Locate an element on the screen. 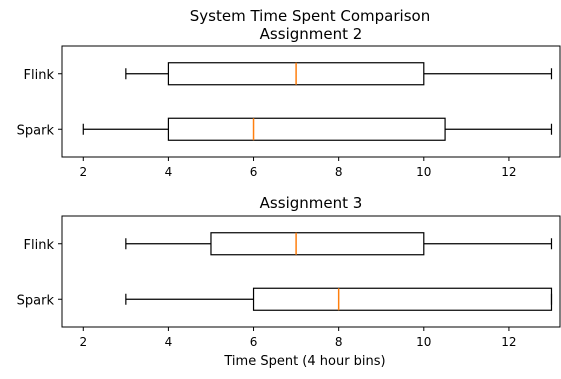 Image resolution: width=561 pixels, height=379 pixels. figure-suptitle: System Time Spent Comparison is located at coordinates (310, 16).